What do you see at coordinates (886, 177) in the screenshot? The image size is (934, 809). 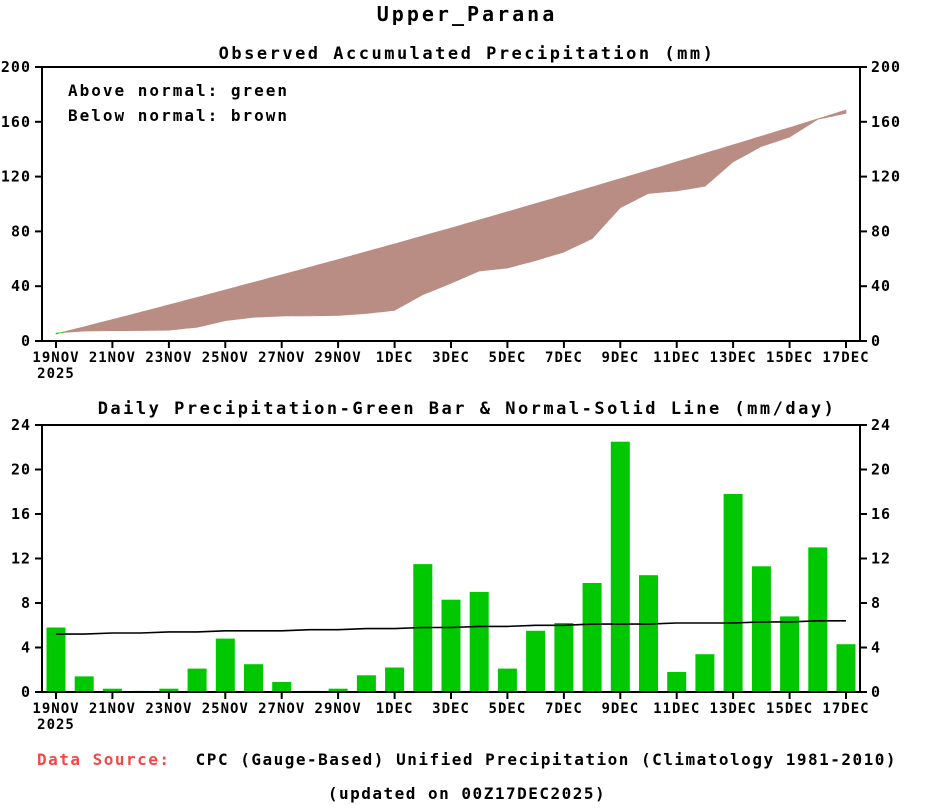 I see `y-axis-label-right: 120` at bounding box center [886, 177].